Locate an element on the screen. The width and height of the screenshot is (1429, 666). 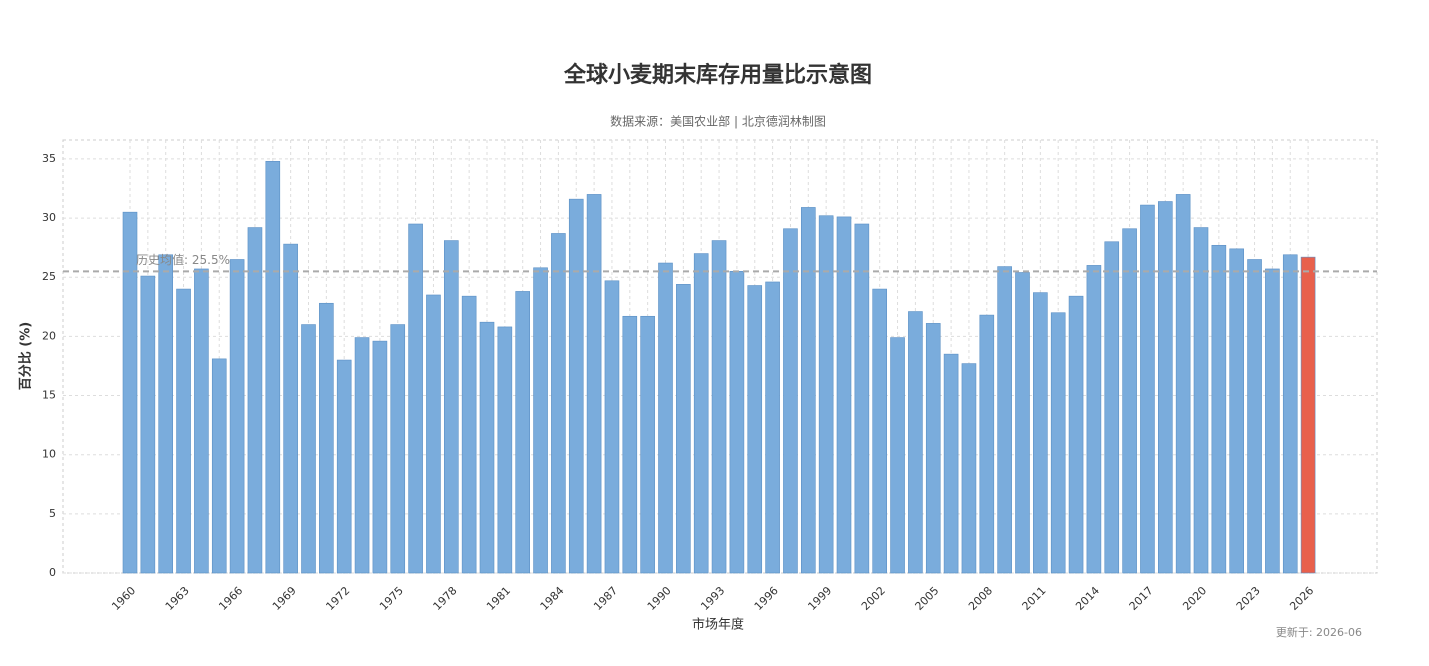
x-tick-label: 2017 is located at coordinates (1141, 598).